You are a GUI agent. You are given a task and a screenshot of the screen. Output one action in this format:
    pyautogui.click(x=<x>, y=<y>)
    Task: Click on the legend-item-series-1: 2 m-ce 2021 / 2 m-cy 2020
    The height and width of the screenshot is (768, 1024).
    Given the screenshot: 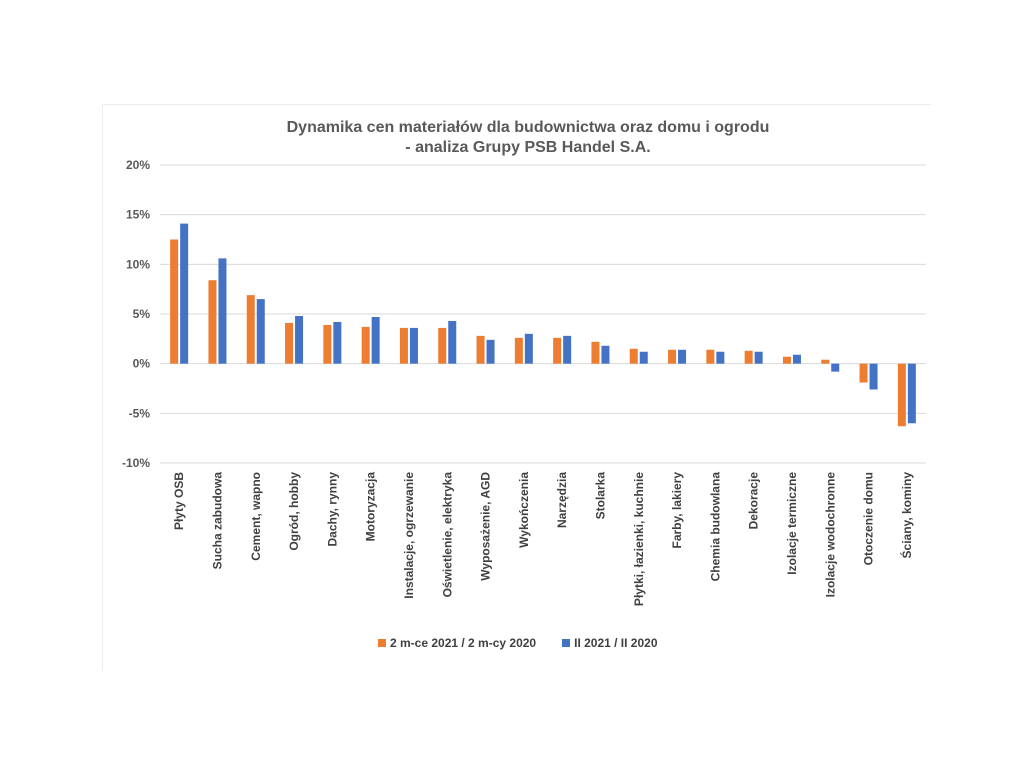 What is the action you would take?
    pyautogui.click(x=457, y=643)
    